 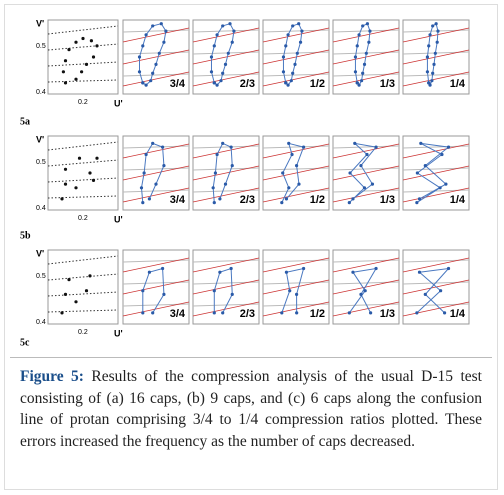 I want to click on panel-box, so click(x=156, y=57).